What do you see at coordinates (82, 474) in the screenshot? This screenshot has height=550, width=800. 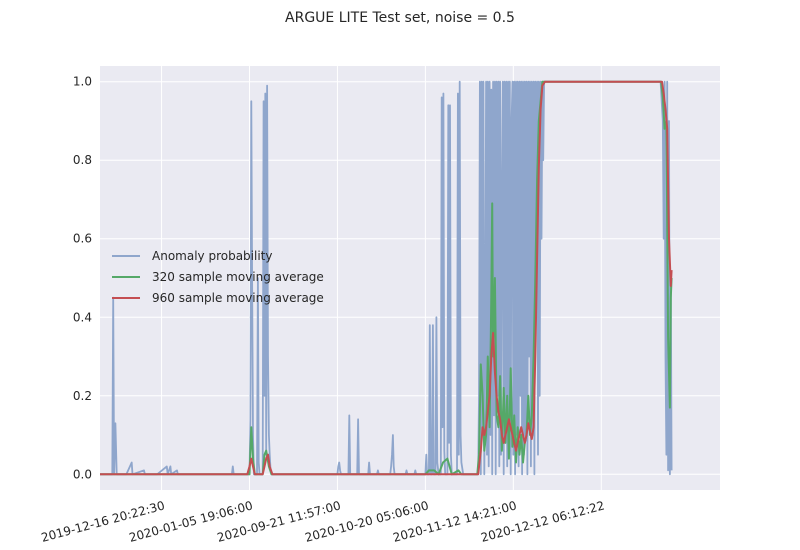 I see `y-tick-label: 0.0` at bounding box center [82, 474].